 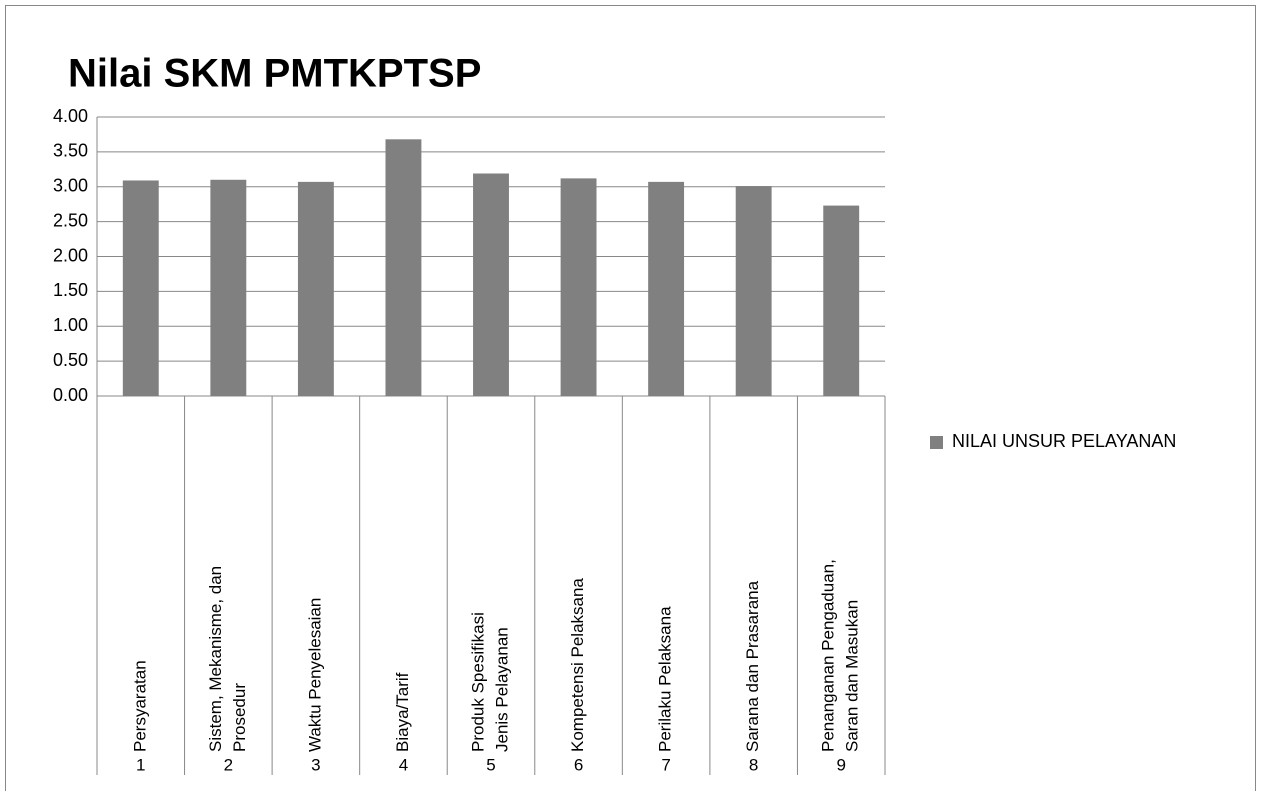 What do you see at coordinates (274, 74) in the screenshot?
I see `chart-title: Nilai SKM PMTKPTSP` at bounding box center [274, 74].